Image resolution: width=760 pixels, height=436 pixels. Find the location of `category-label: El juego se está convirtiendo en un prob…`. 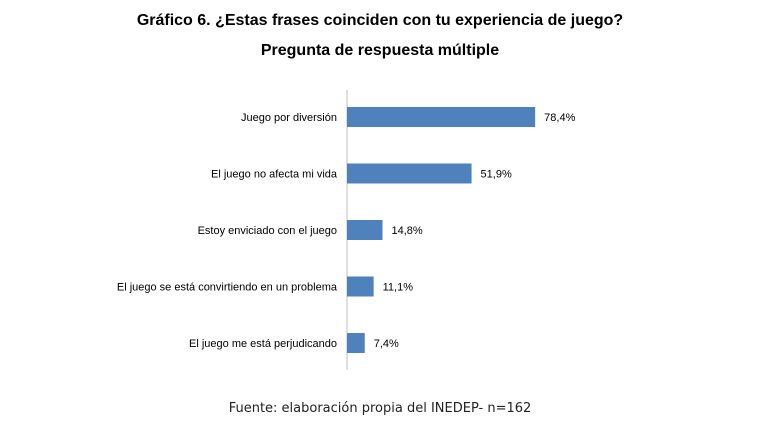

category-label: El juego se está convirtiendo en un prob… is located at coordinates (227, 288).